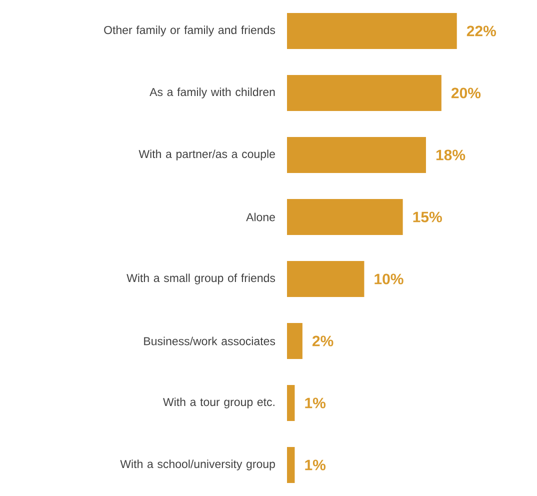  Describe the element at coordinates (481, 31) in the screenshot. I see `data-label: 22%` at that location.